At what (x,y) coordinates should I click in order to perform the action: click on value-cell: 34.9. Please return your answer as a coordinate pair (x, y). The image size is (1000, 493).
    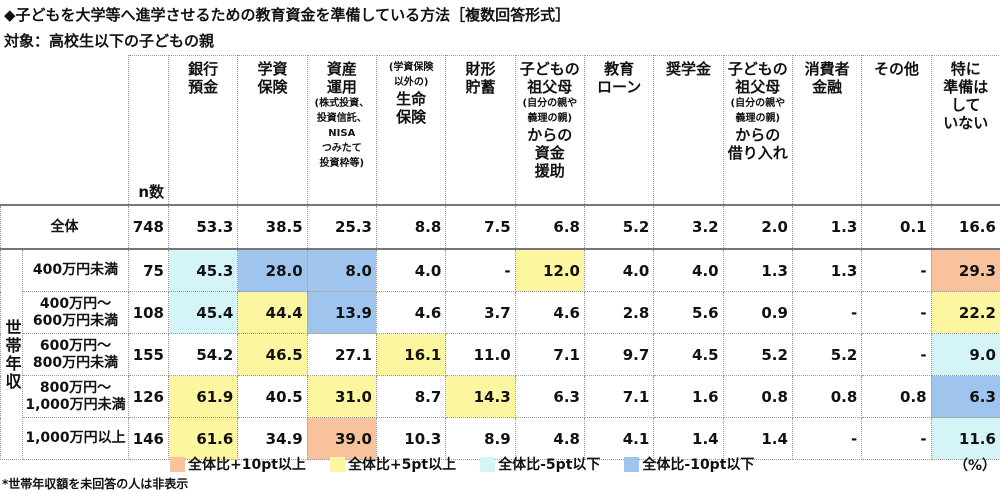
    Looking at the image, I should click on (272, 438).